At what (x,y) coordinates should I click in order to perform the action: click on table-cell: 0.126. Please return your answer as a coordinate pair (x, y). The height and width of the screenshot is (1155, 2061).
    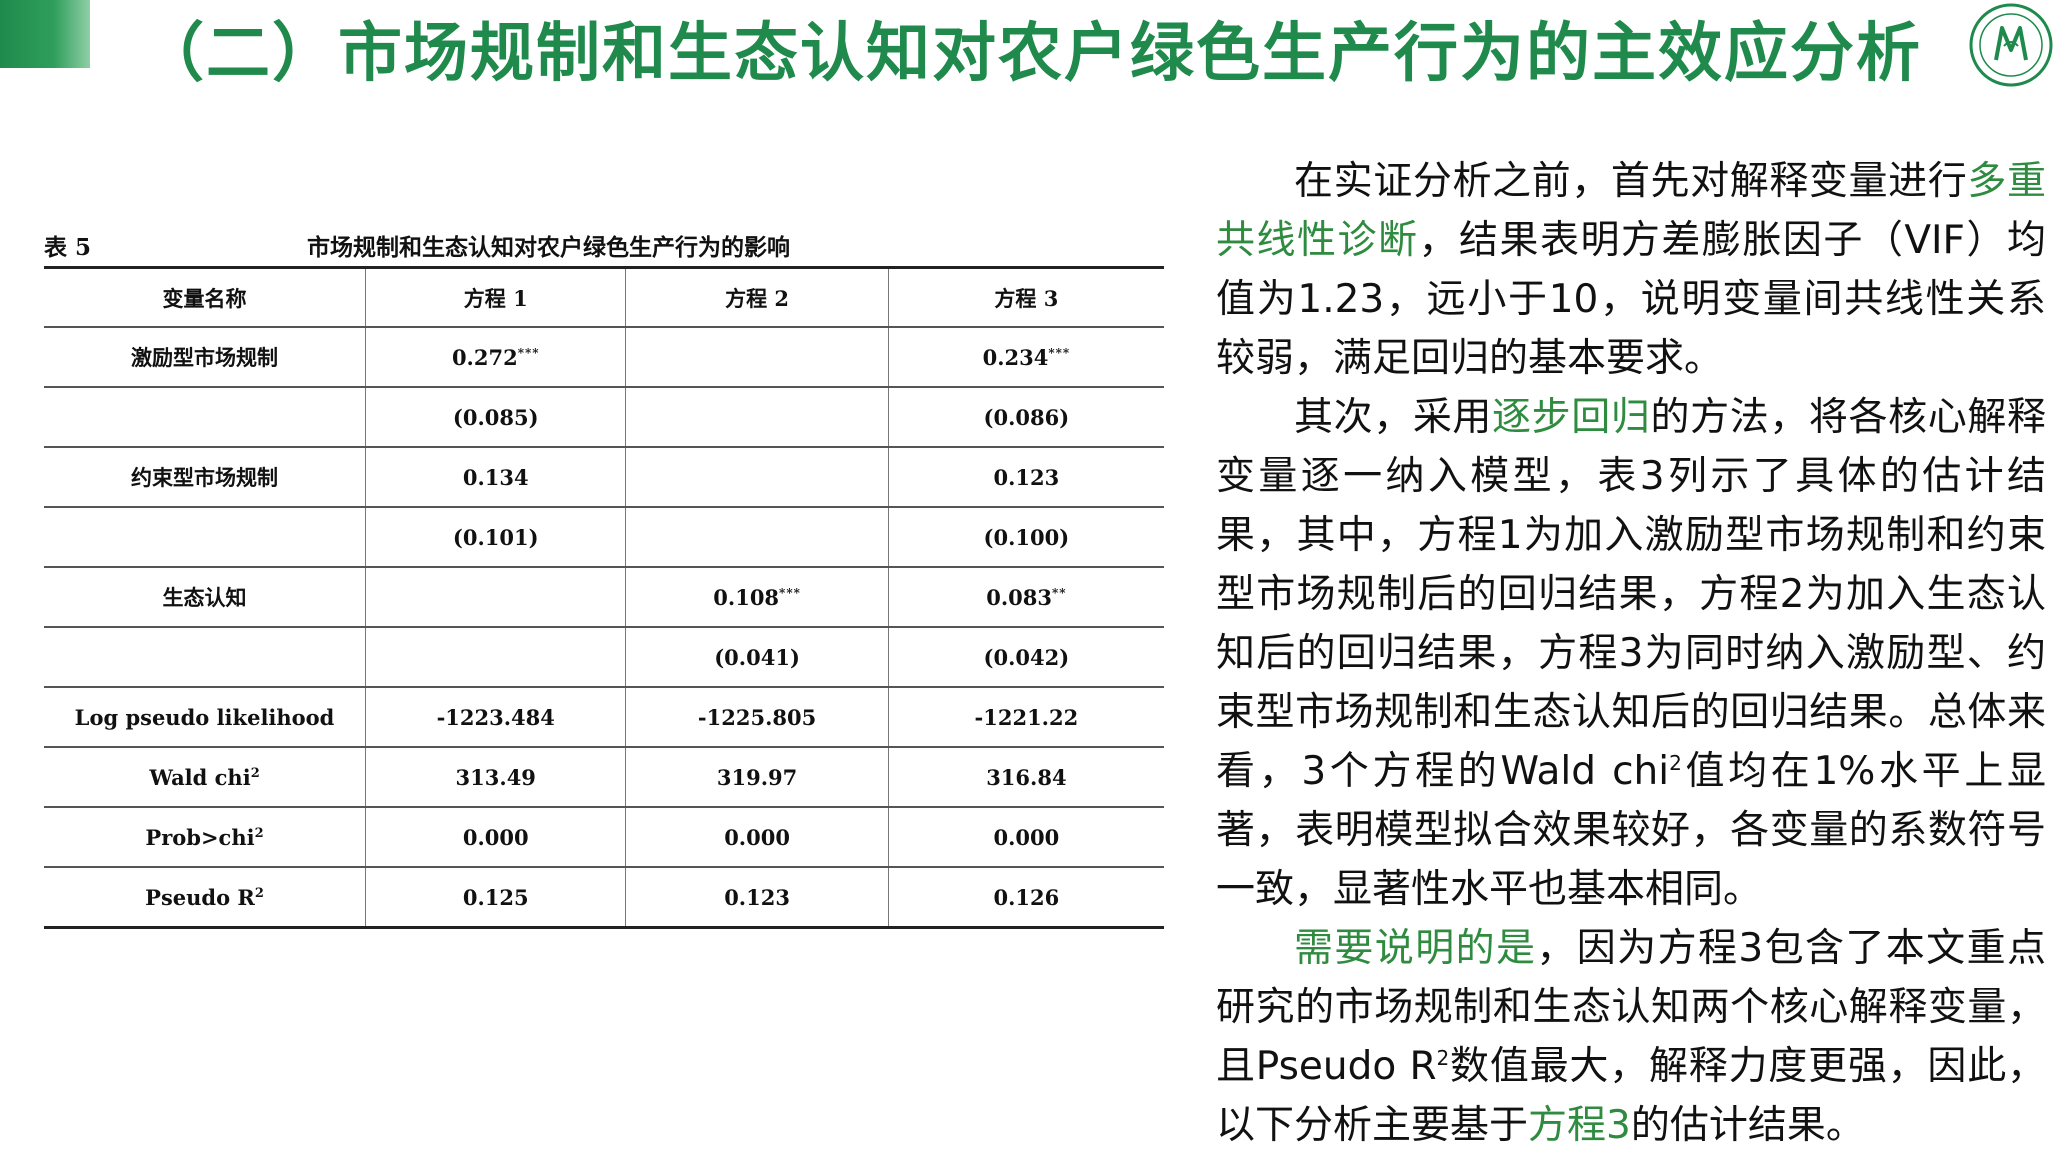
    Looking at the image, I should click on (1025, 897).